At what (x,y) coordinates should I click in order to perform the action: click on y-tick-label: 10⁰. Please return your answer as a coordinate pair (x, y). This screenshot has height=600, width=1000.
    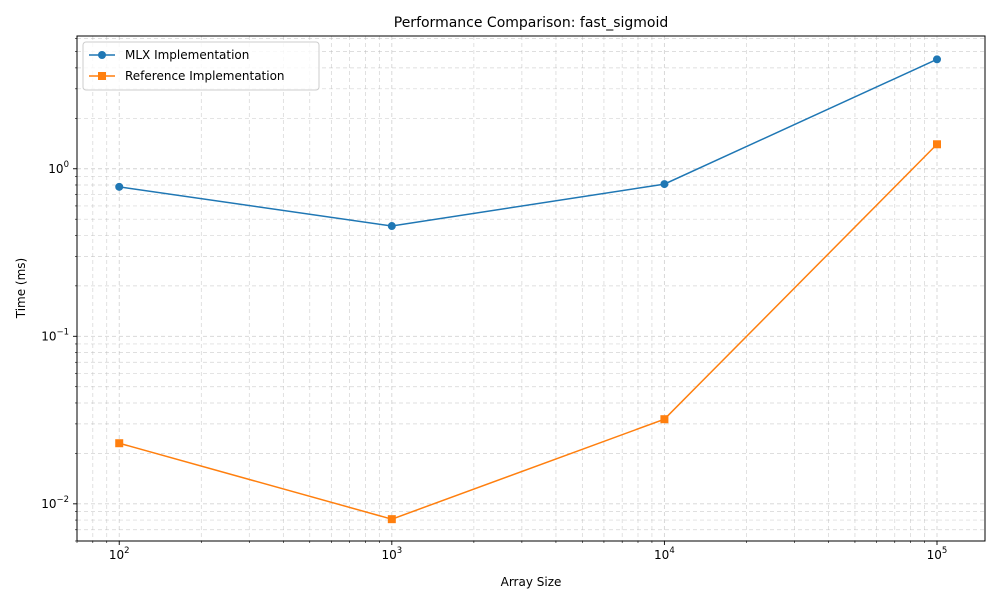
    Looking at the image, I should click on (58, 168).